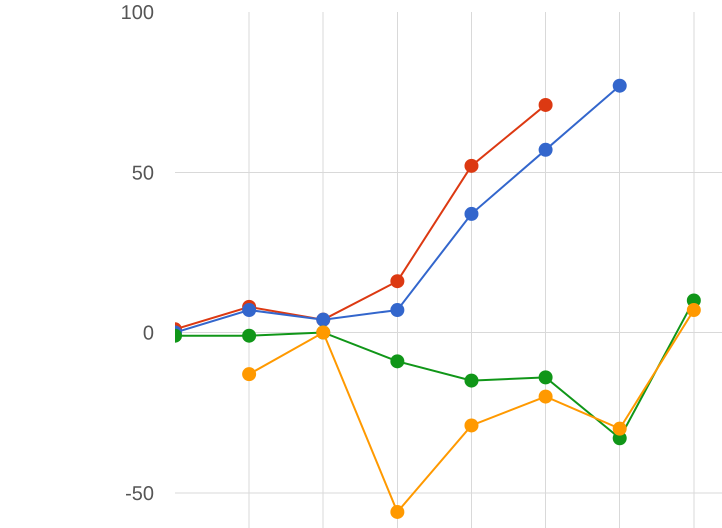 Image resolution: width=722 pixels, height=528 pixels. What do you see at coordinates (137, 13) in the screenshot?
I see `y-tick-label: 100` at bounding box center [137, 13].